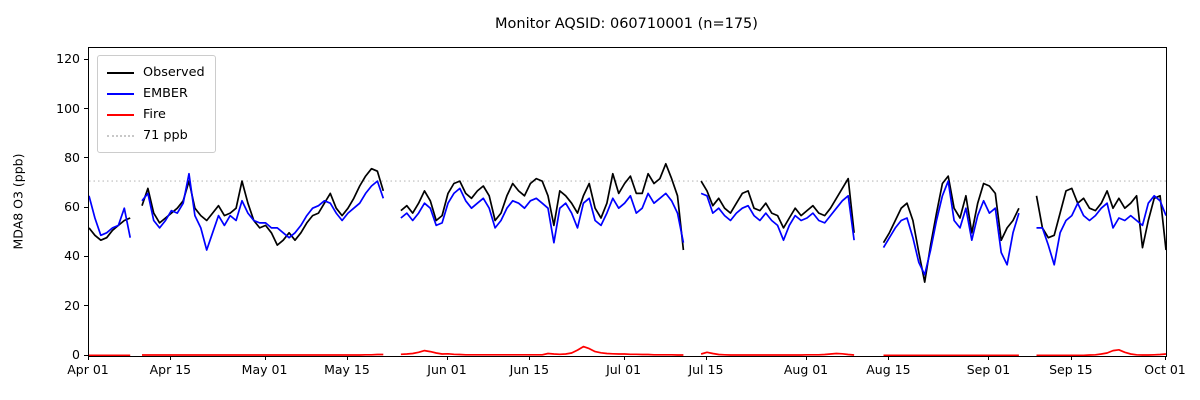 The width and height of the screenshot is (1200, 400). What do you see at coordinates (88, 369) in the screenshot?
I see `x-tick-label: Apr 01` at bounding box center [88, 369].